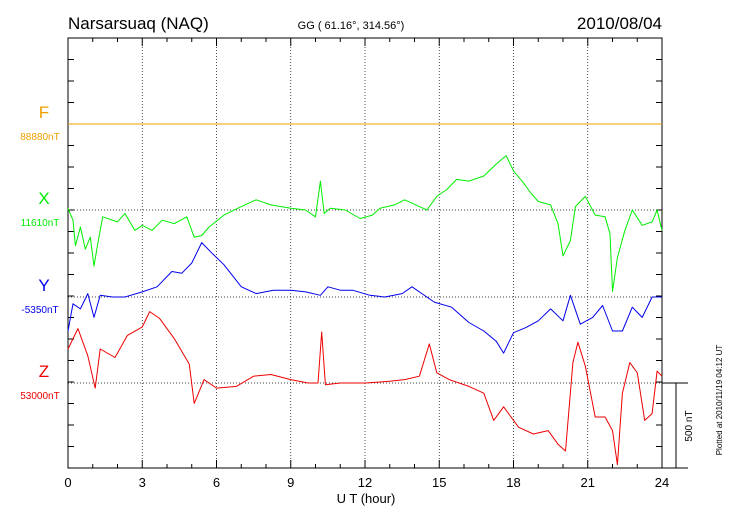  What do you see at coordinates (290, 482) in the screenshot?
I see `x-tick-label-3: 9` at bounding box center [290, 482].